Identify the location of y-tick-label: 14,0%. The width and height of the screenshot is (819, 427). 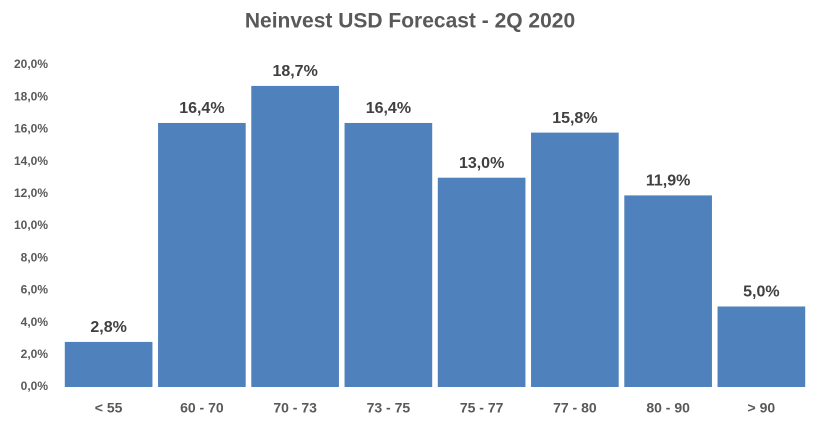
(31, 161).